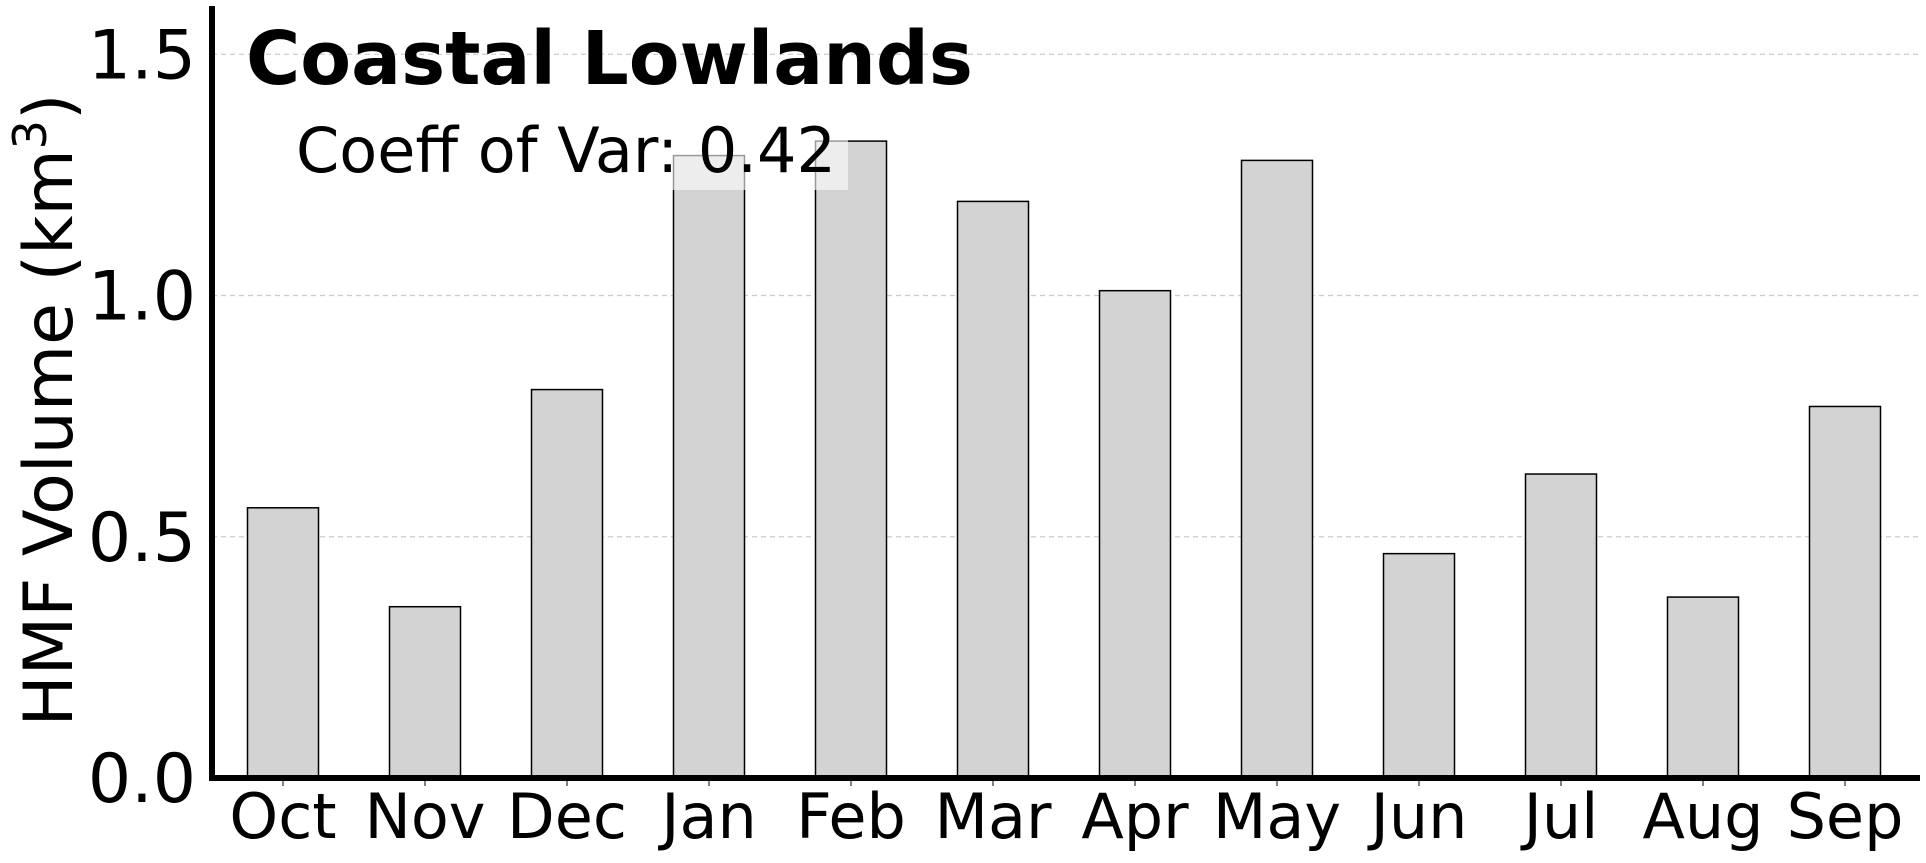  What do you see at coordinates (425, 692) in the screenshot?
I see `bar-nov` at bounding box center [425, 692].